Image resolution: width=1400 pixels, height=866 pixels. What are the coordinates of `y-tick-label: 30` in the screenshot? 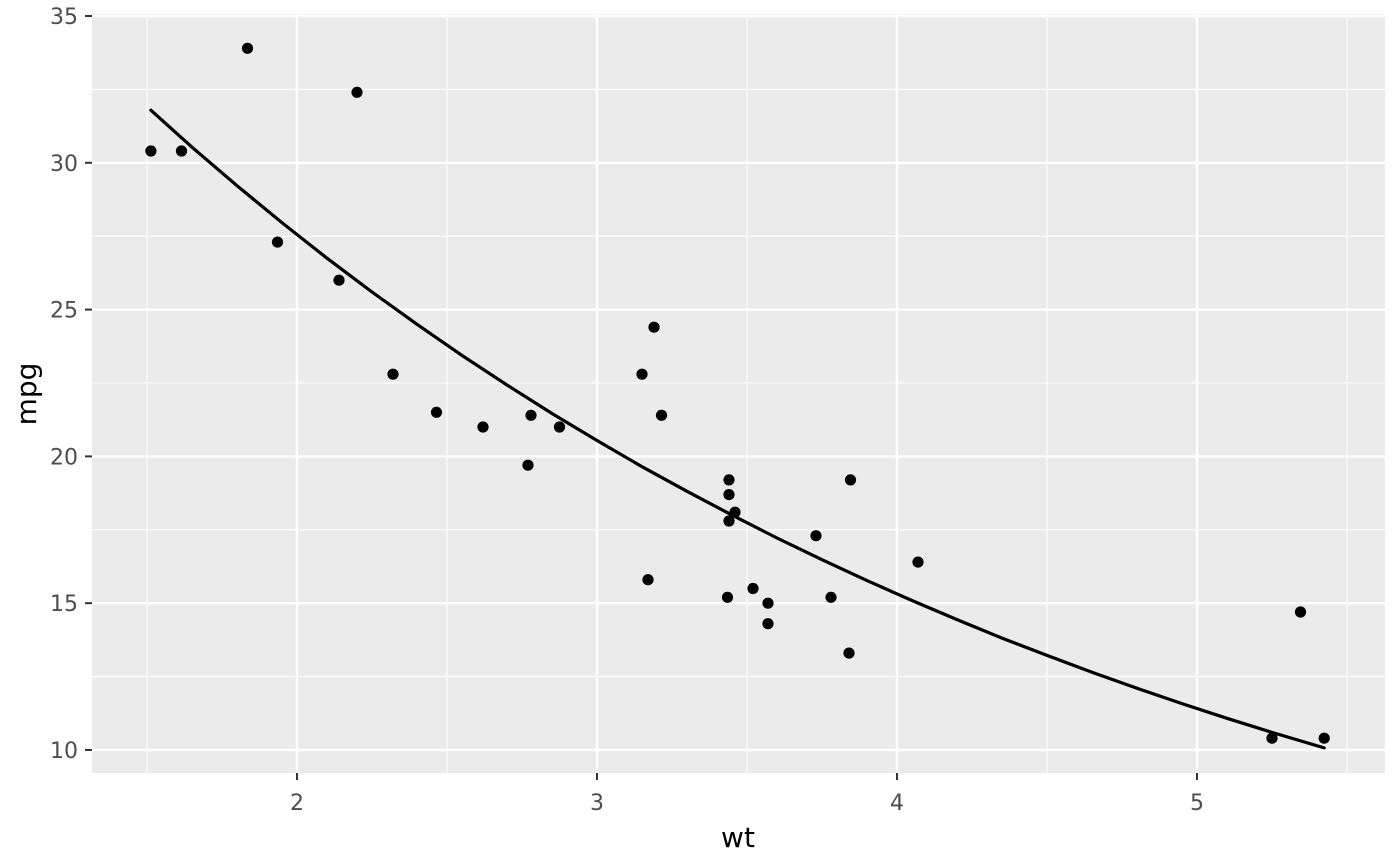 It's located at (64, 164).